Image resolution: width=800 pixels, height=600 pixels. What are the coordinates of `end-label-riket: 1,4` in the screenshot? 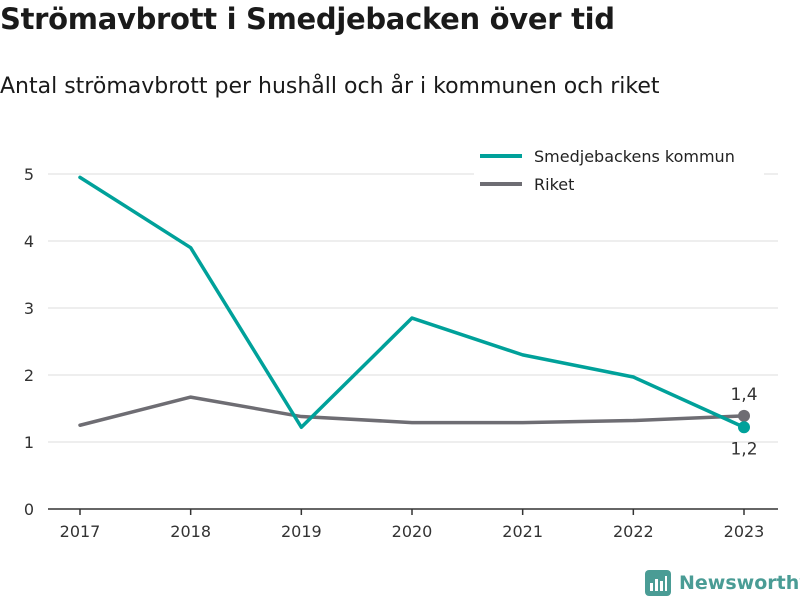 It's located at (743, 395).